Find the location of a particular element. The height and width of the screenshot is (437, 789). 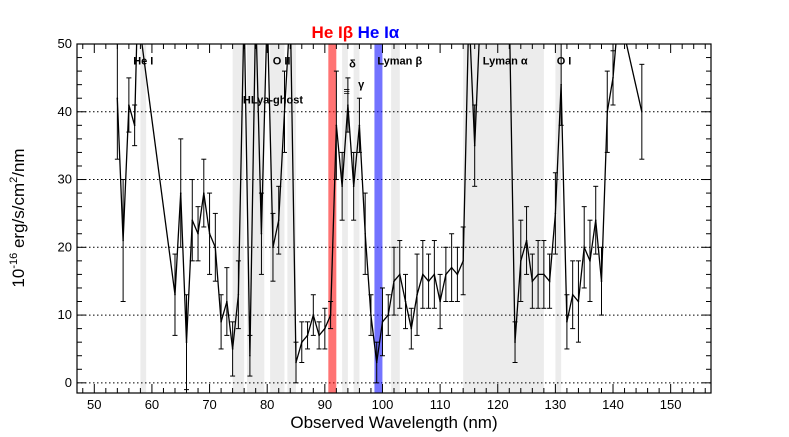

highlight-label-0: He Iβ is located at coordinates (333, 32).